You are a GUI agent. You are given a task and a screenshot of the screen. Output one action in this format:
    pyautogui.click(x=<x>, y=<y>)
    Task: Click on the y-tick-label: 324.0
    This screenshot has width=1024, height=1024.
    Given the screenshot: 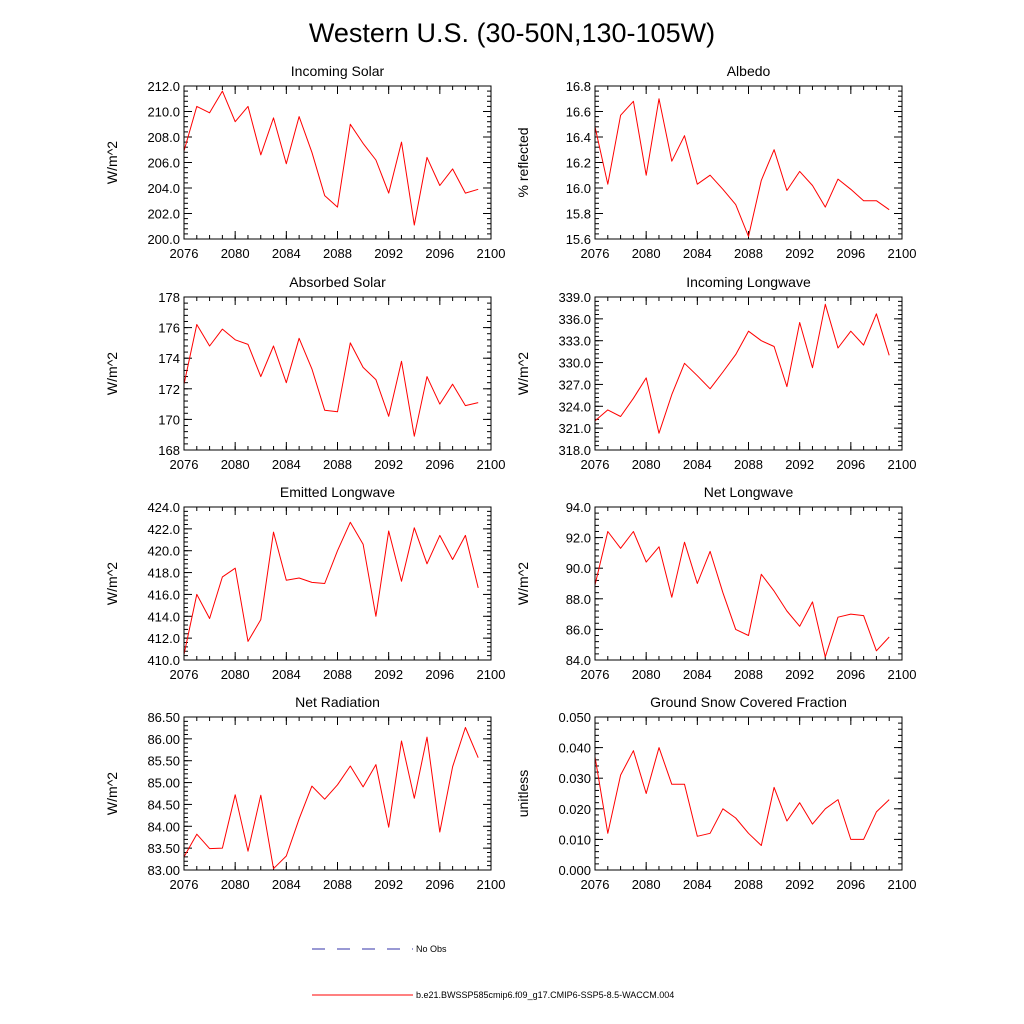 What is the action you would take?
    pyautogui.click(x=574, y=406)
    